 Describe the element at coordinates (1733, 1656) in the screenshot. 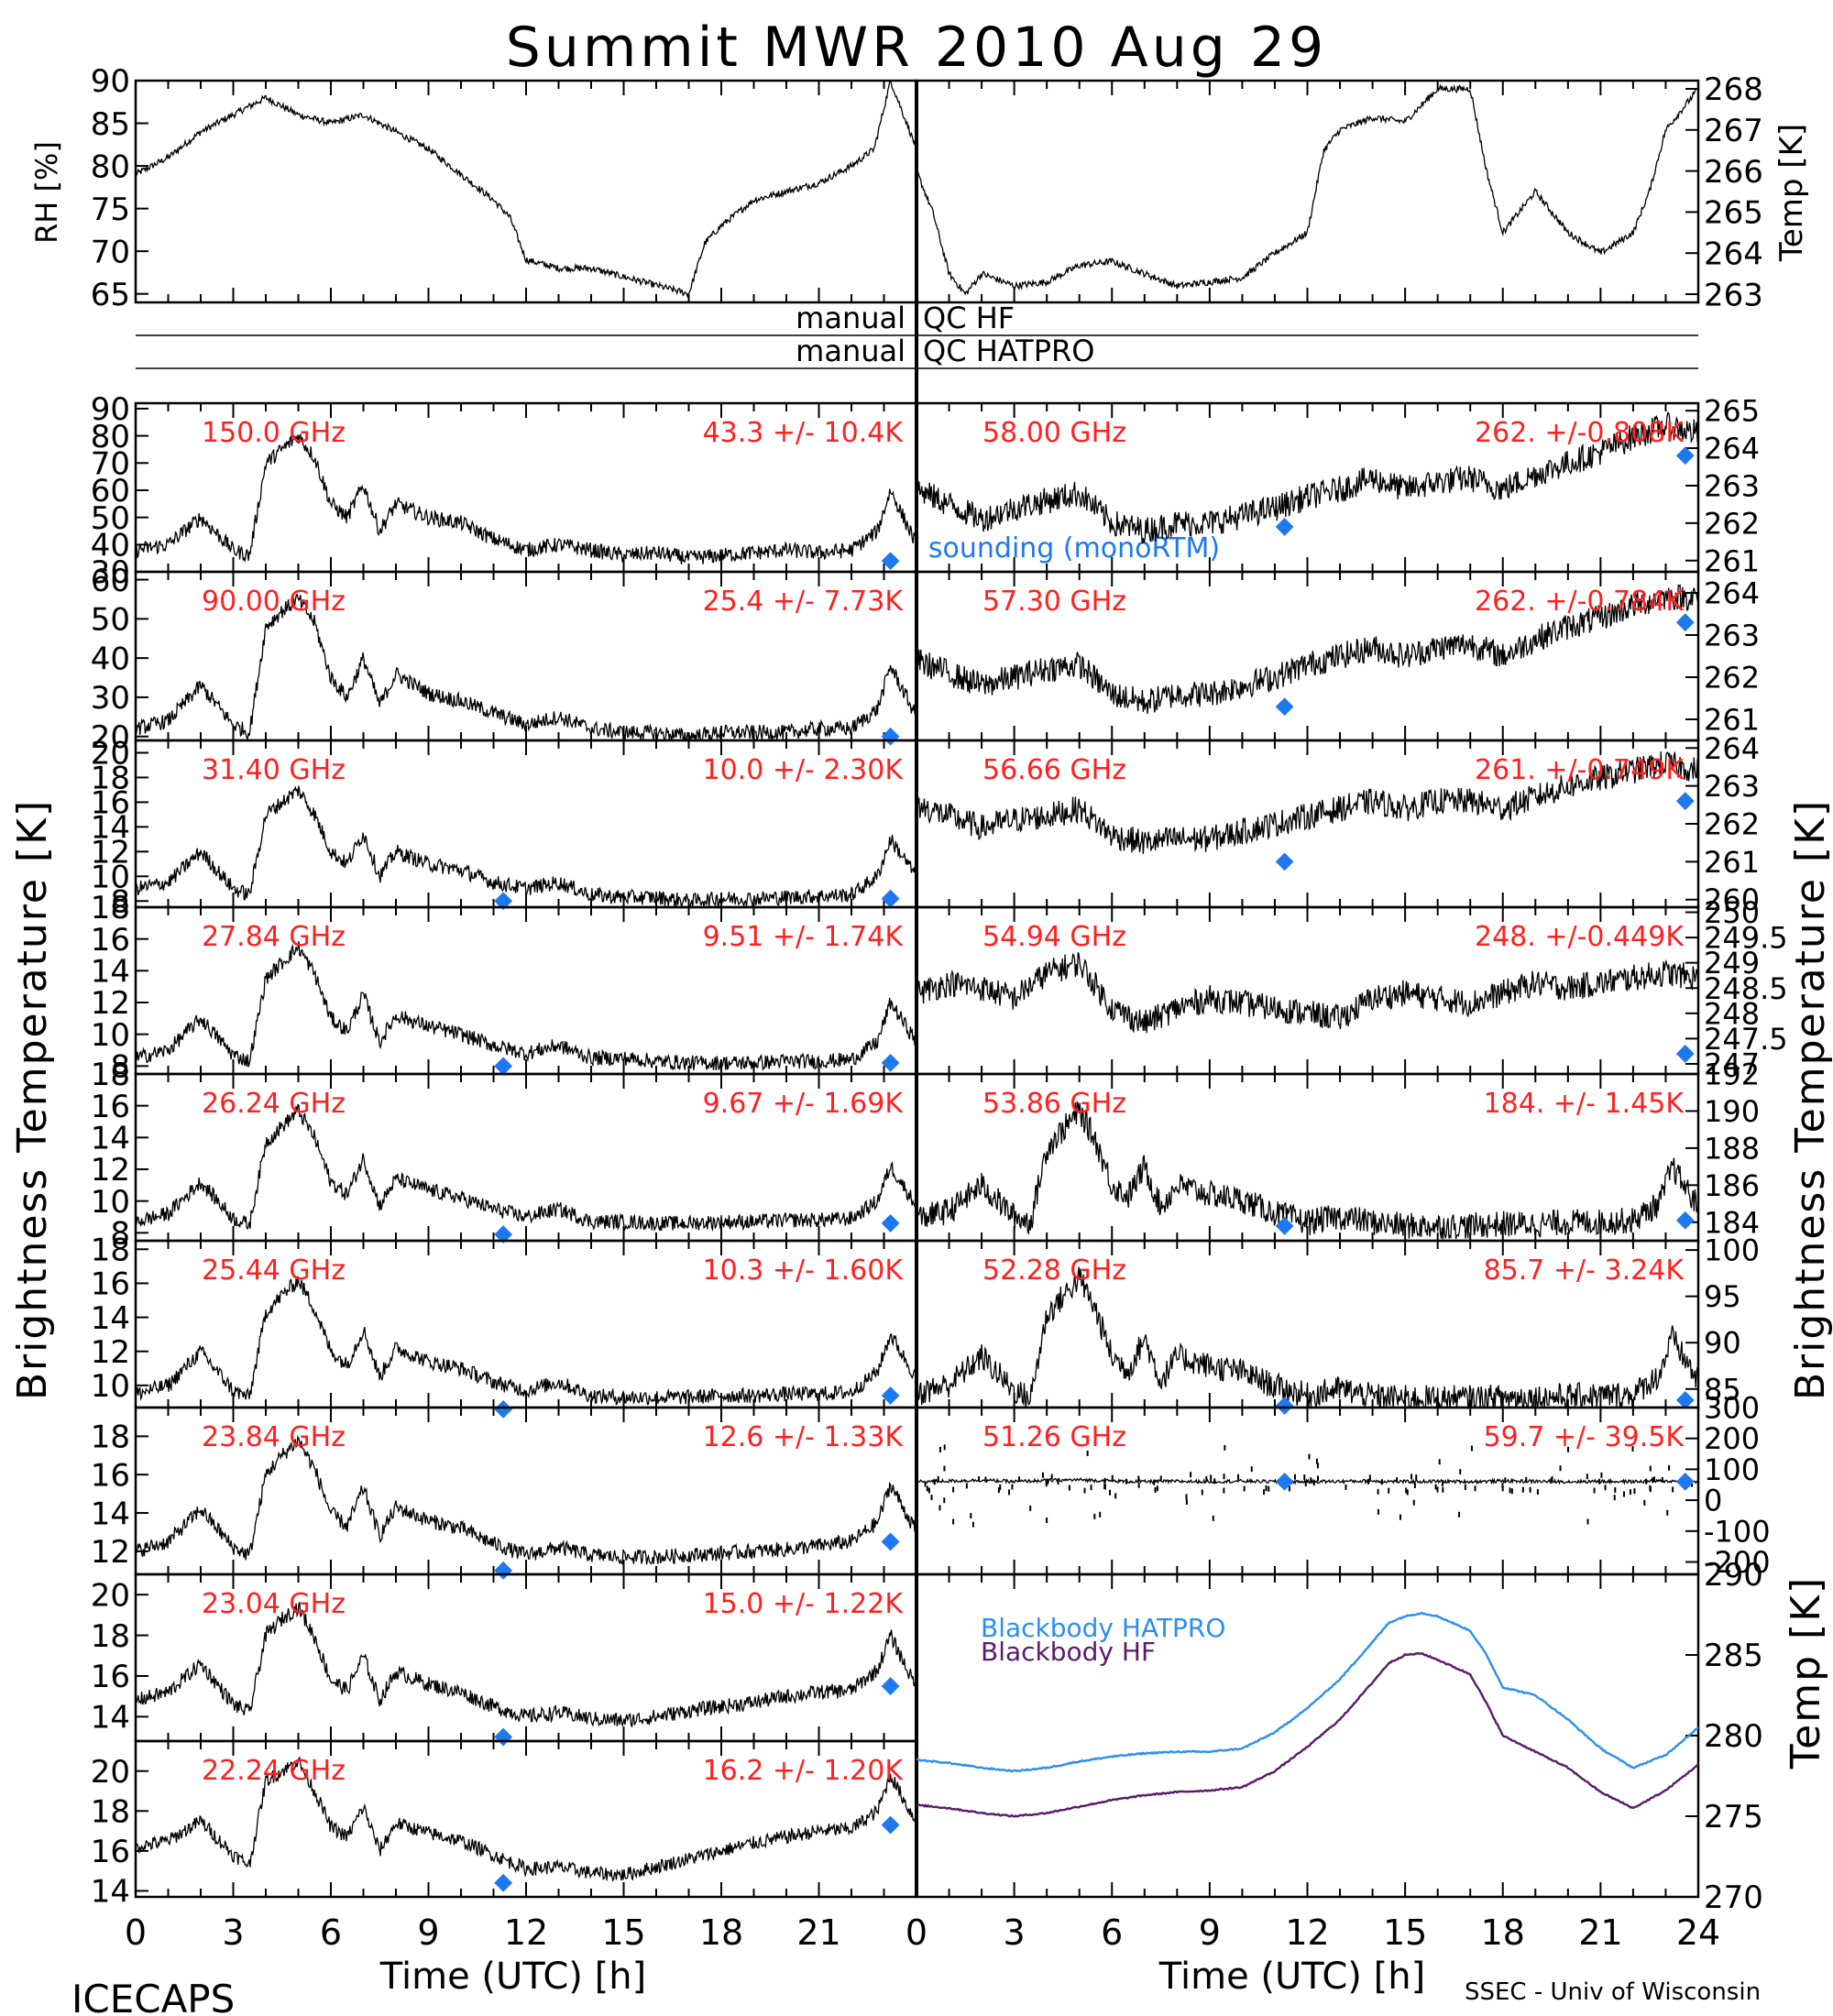

I see `y-tick-label: 285` at that location.